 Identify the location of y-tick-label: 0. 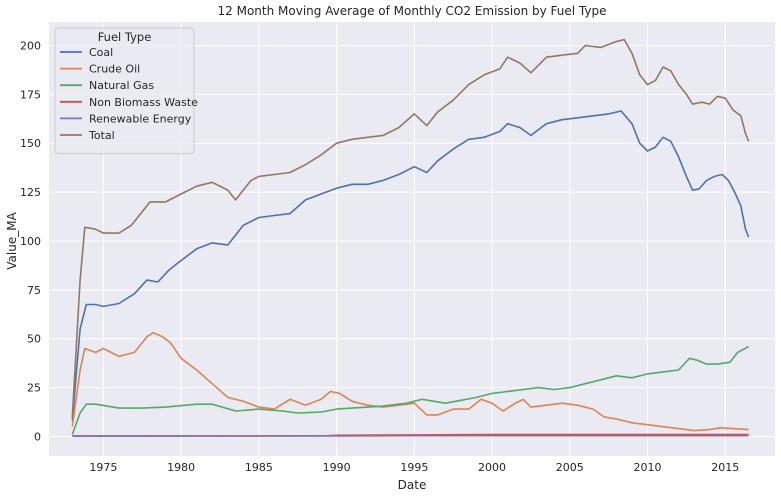
(37, 436).